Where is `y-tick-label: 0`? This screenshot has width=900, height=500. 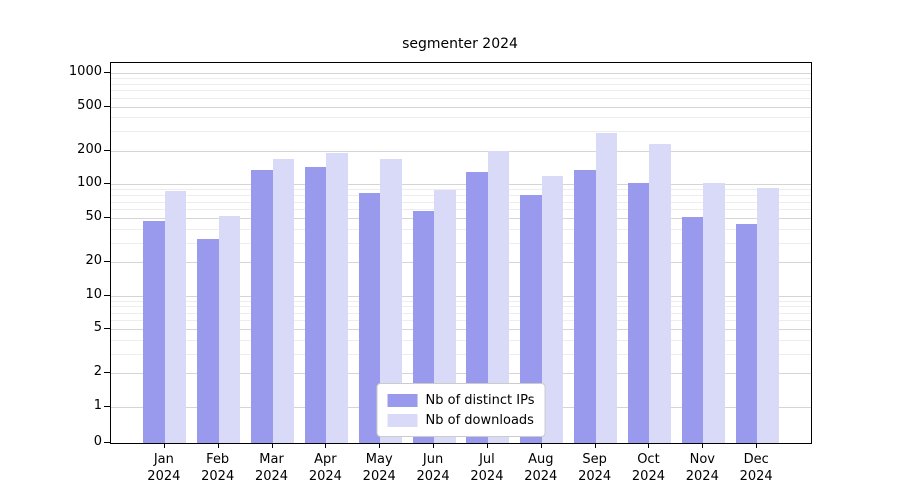
y-tick-label: 0 is located at coordinates (97, 441).